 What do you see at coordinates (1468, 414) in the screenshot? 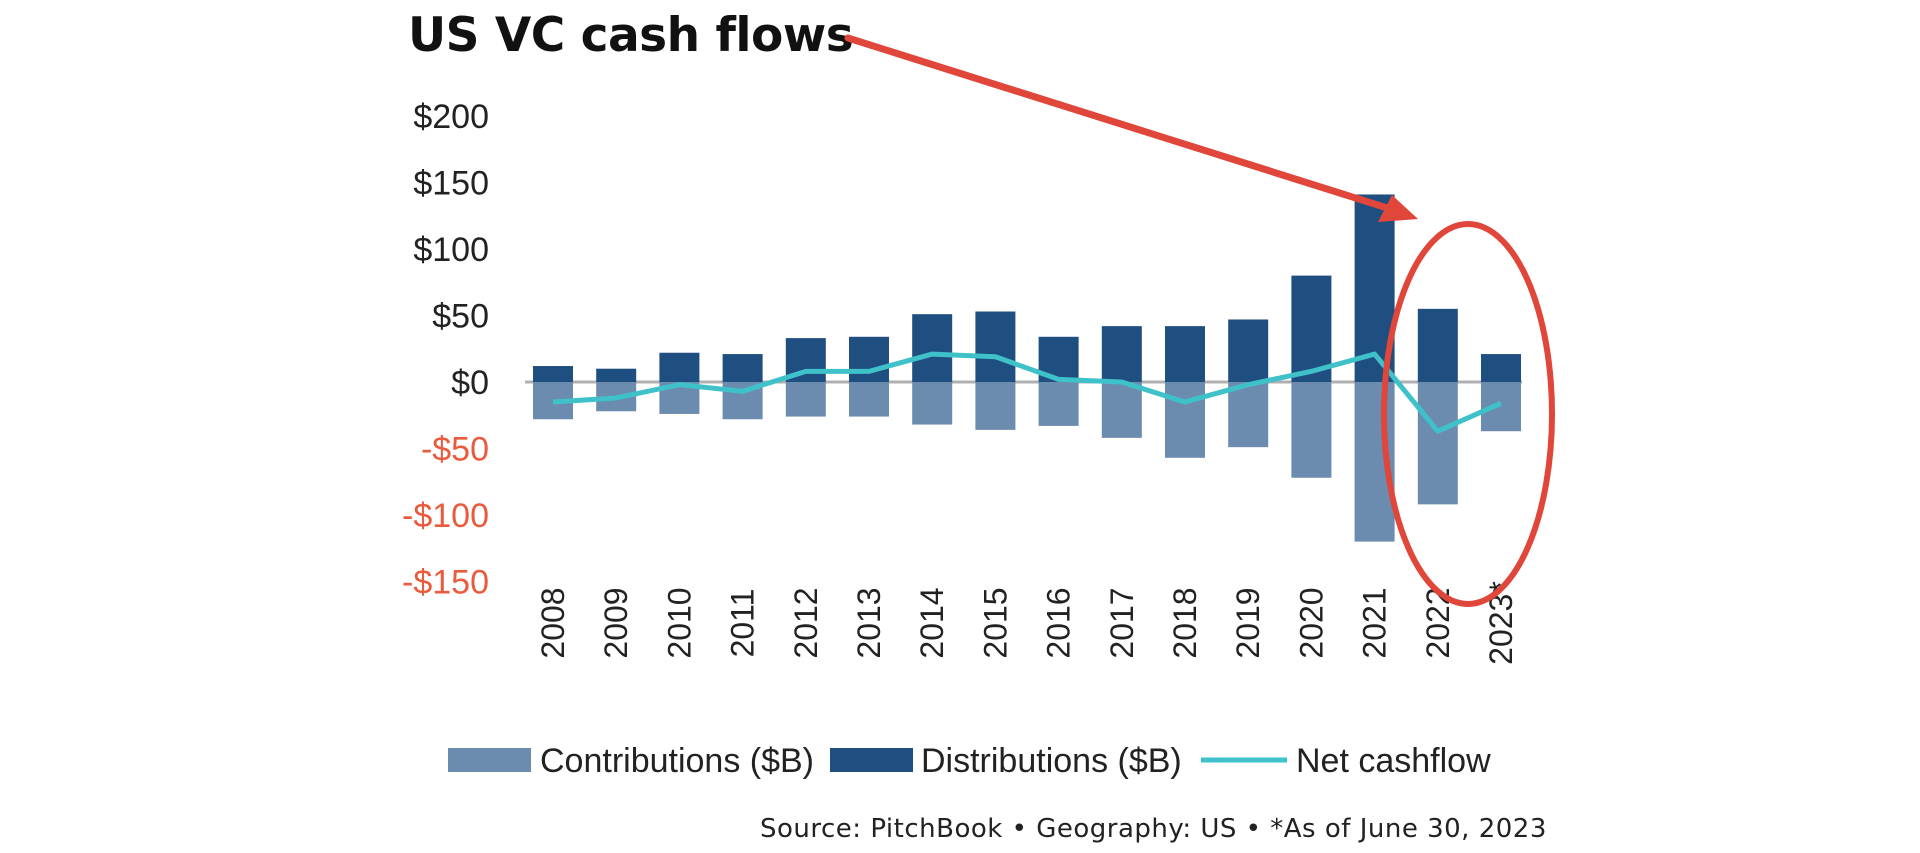
I see `annotation-circle` at bounding box center [1468, 414].